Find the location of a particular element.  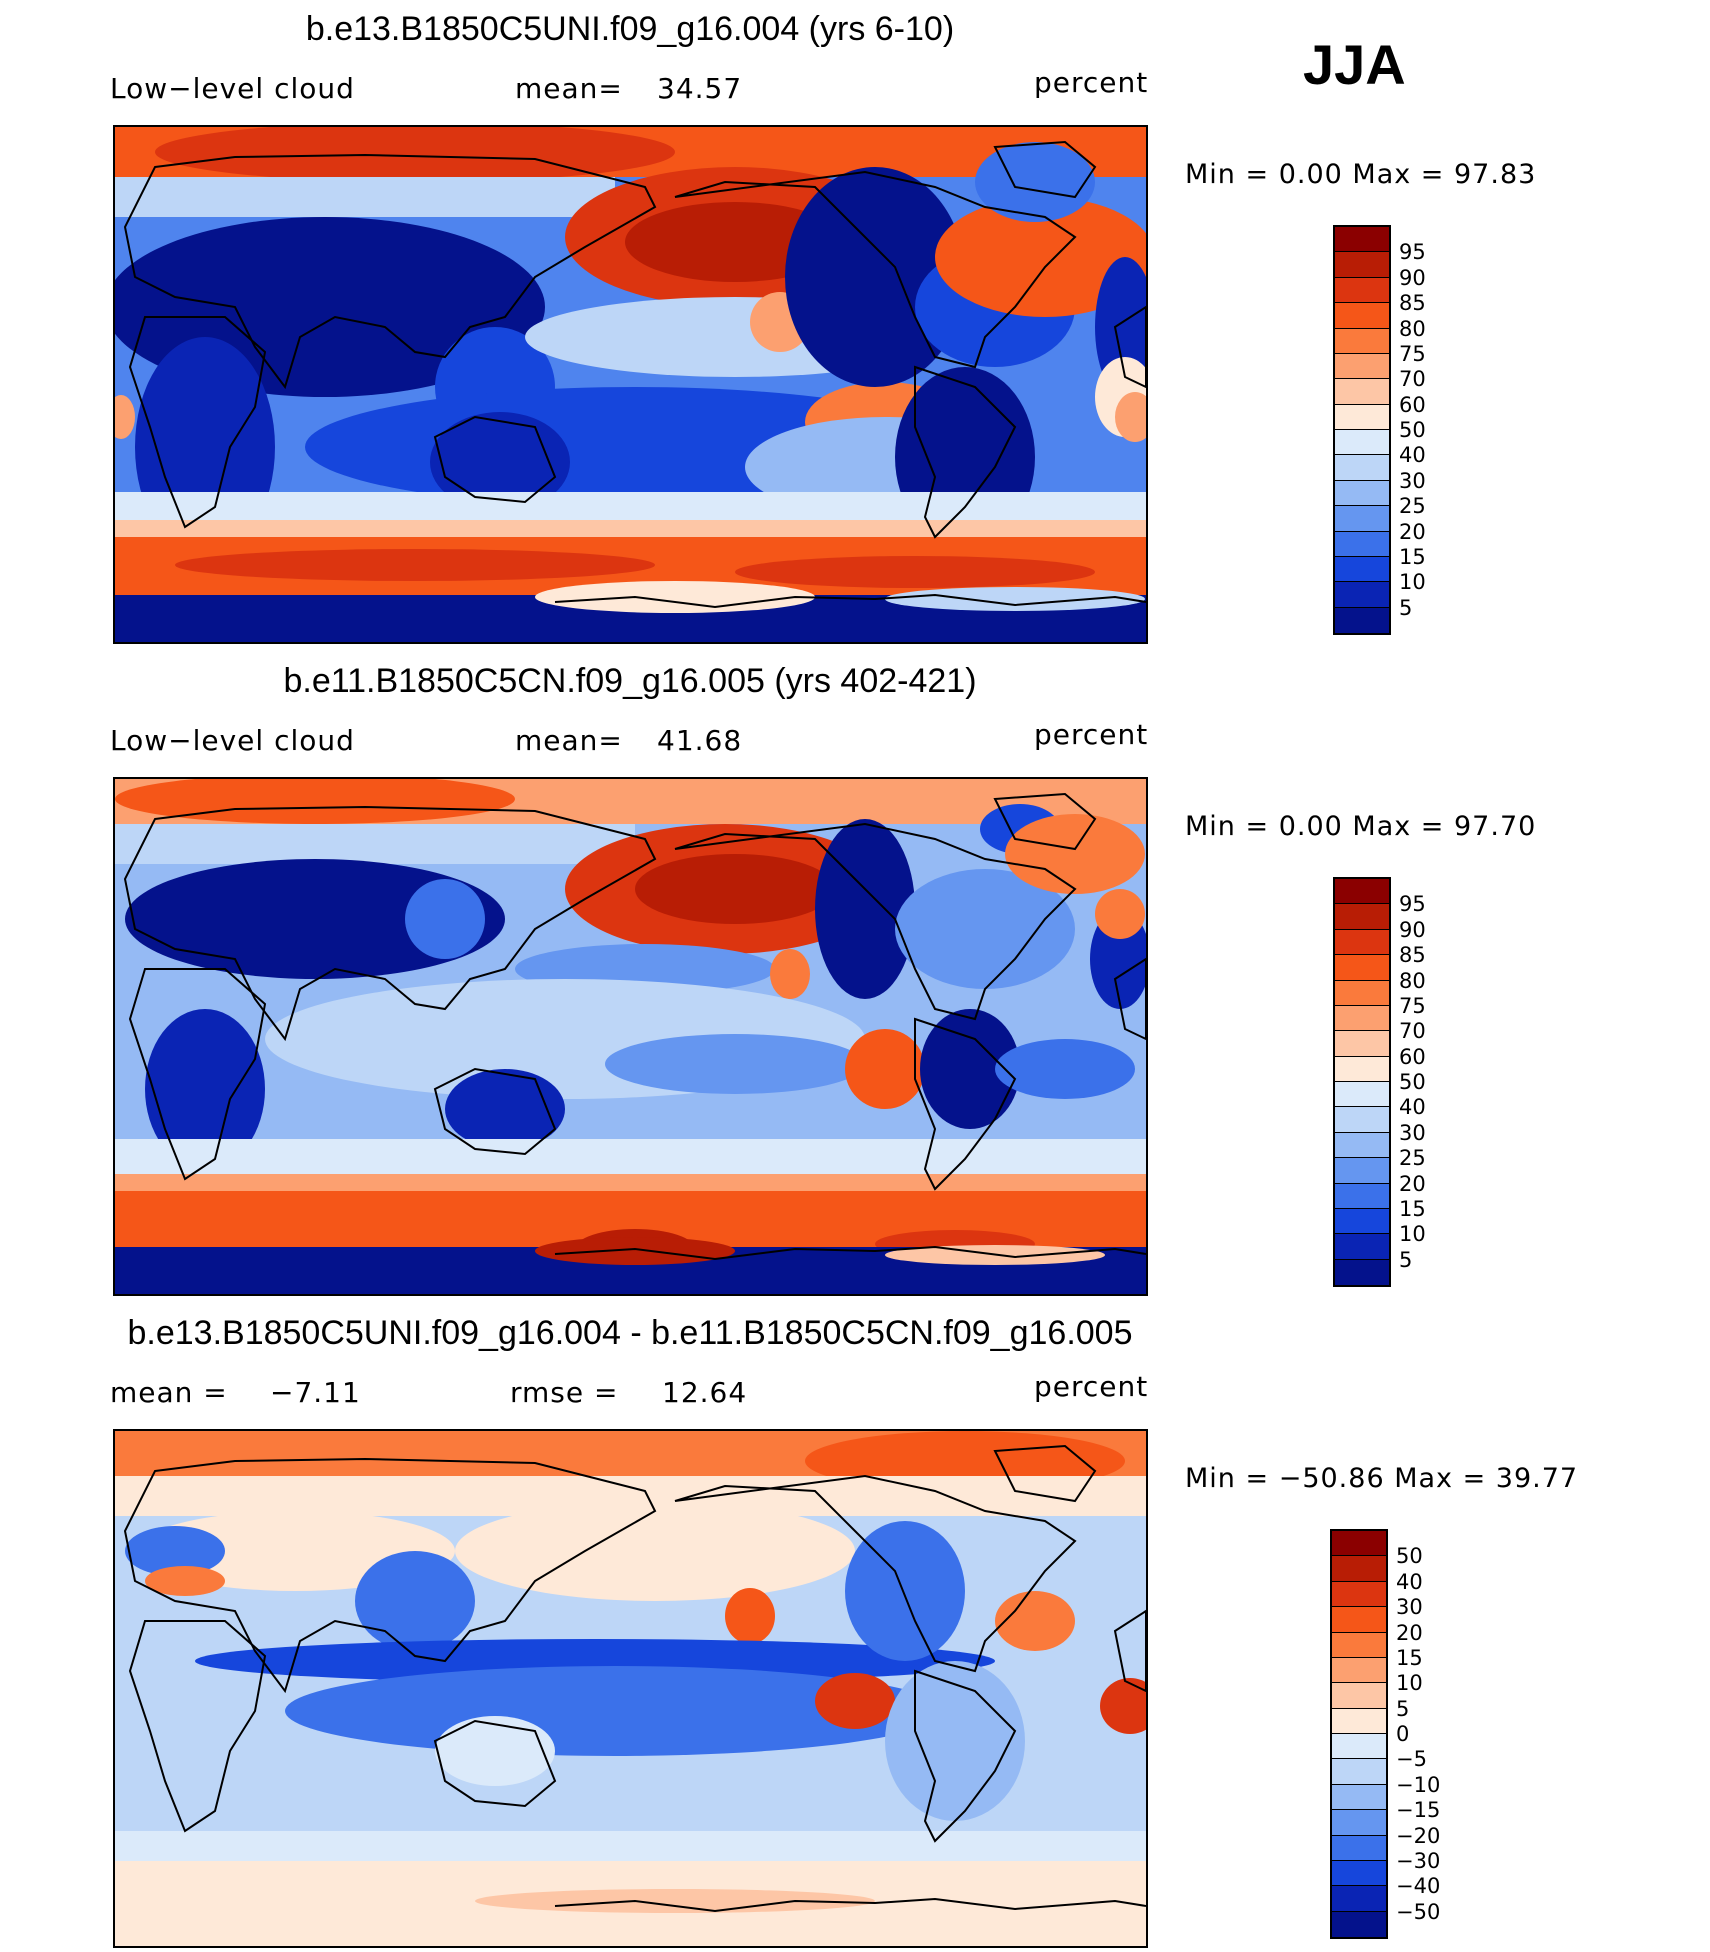

season-label: JJA is located at coordinates (1354, 64).